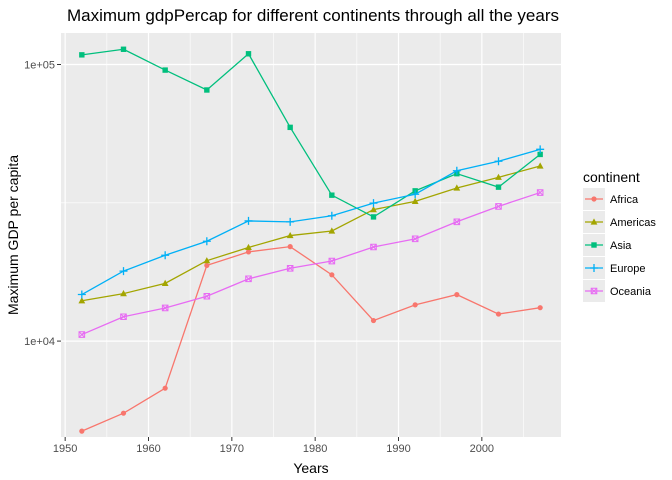 The width and height of the screenshot is (672, 480). Describe the element at coordinates (398, 449) in the screenshot. I see `x-tick-label: 1990` at that location.